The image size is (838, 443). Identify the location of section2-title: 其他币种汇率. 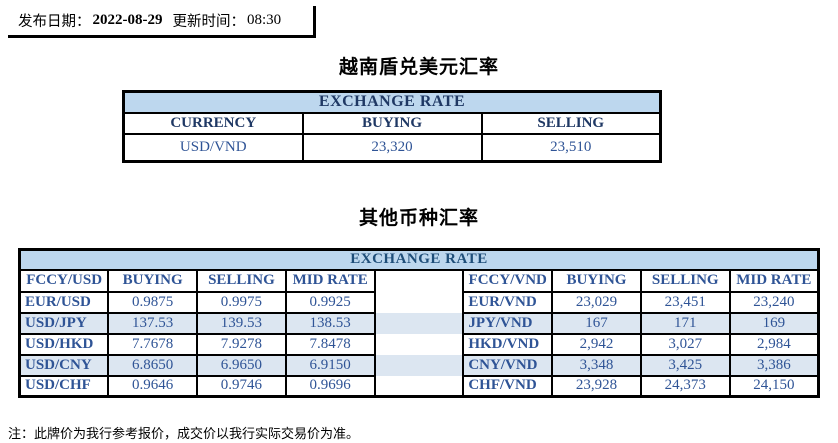
(418, 218).